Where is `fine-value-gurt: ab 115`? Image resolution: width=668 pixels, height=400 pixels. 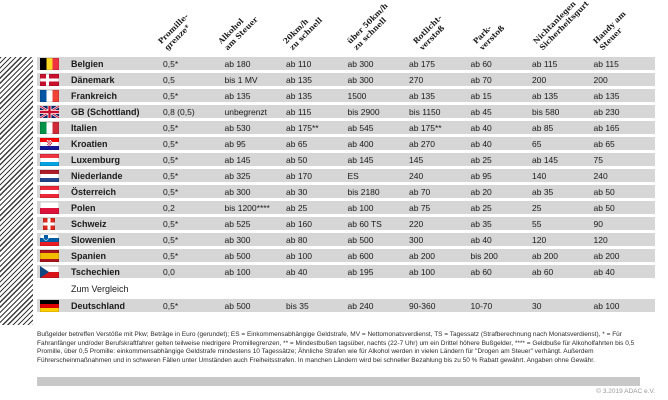 fine-value-gurt: ab 115 is located at coordinates (545, 63).